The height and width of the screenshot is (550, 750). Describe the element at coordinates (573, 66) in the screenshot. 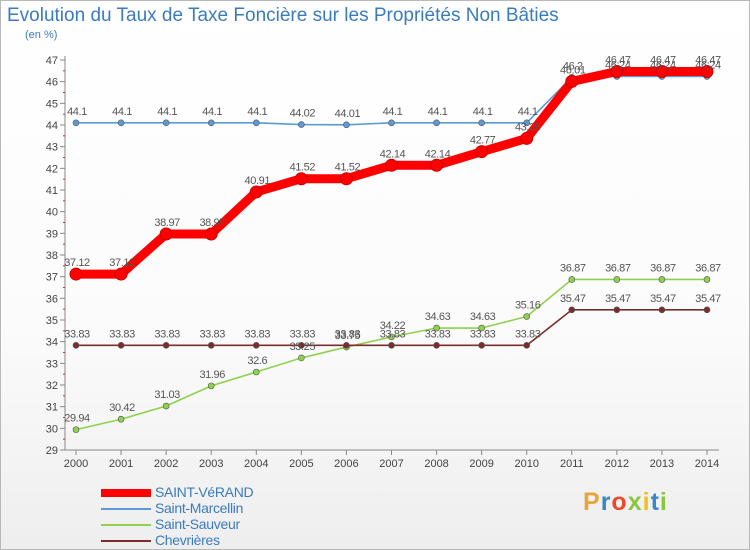

I see `data-label: 46.2` at that location.